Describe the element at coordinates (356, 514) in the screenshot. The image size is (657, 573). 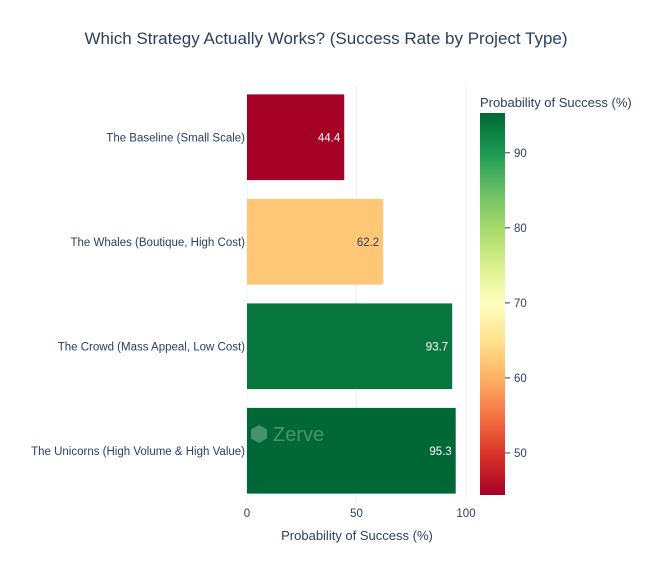
I see `x-tick-label-50: 50` at that location.